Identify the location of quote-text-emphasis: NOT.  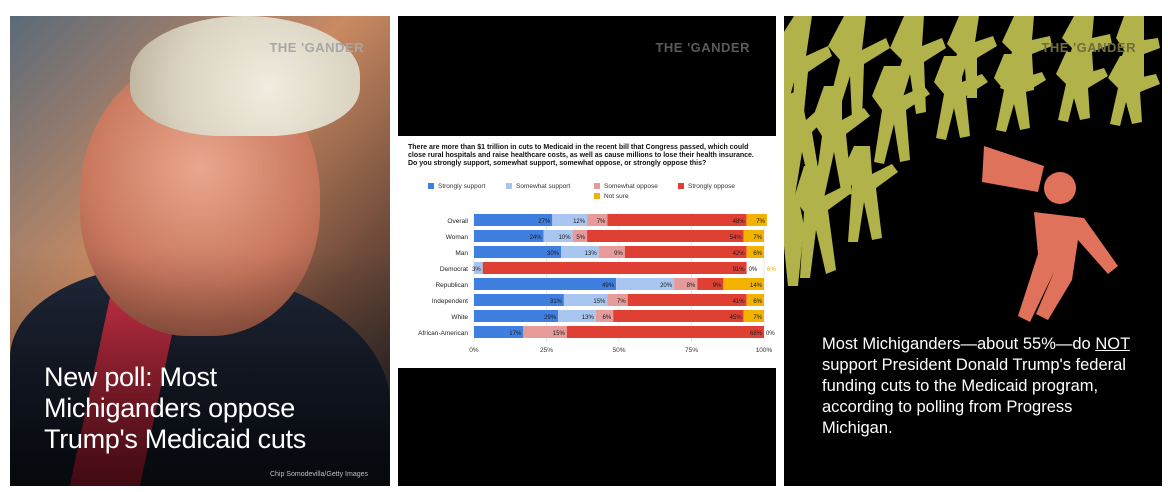
(1112, 344).